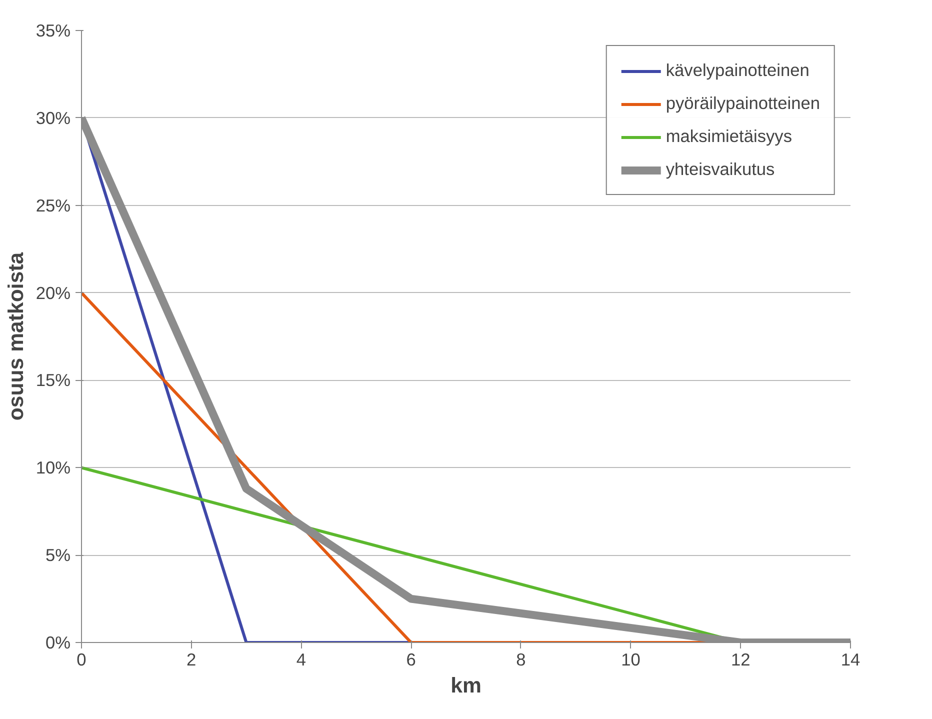 Image resolution: width=932 pixels, height=719 pixels. Describe the element at coordinates (53, 30) in the screenshot. I see `y-tick-label: 35%` at that location.